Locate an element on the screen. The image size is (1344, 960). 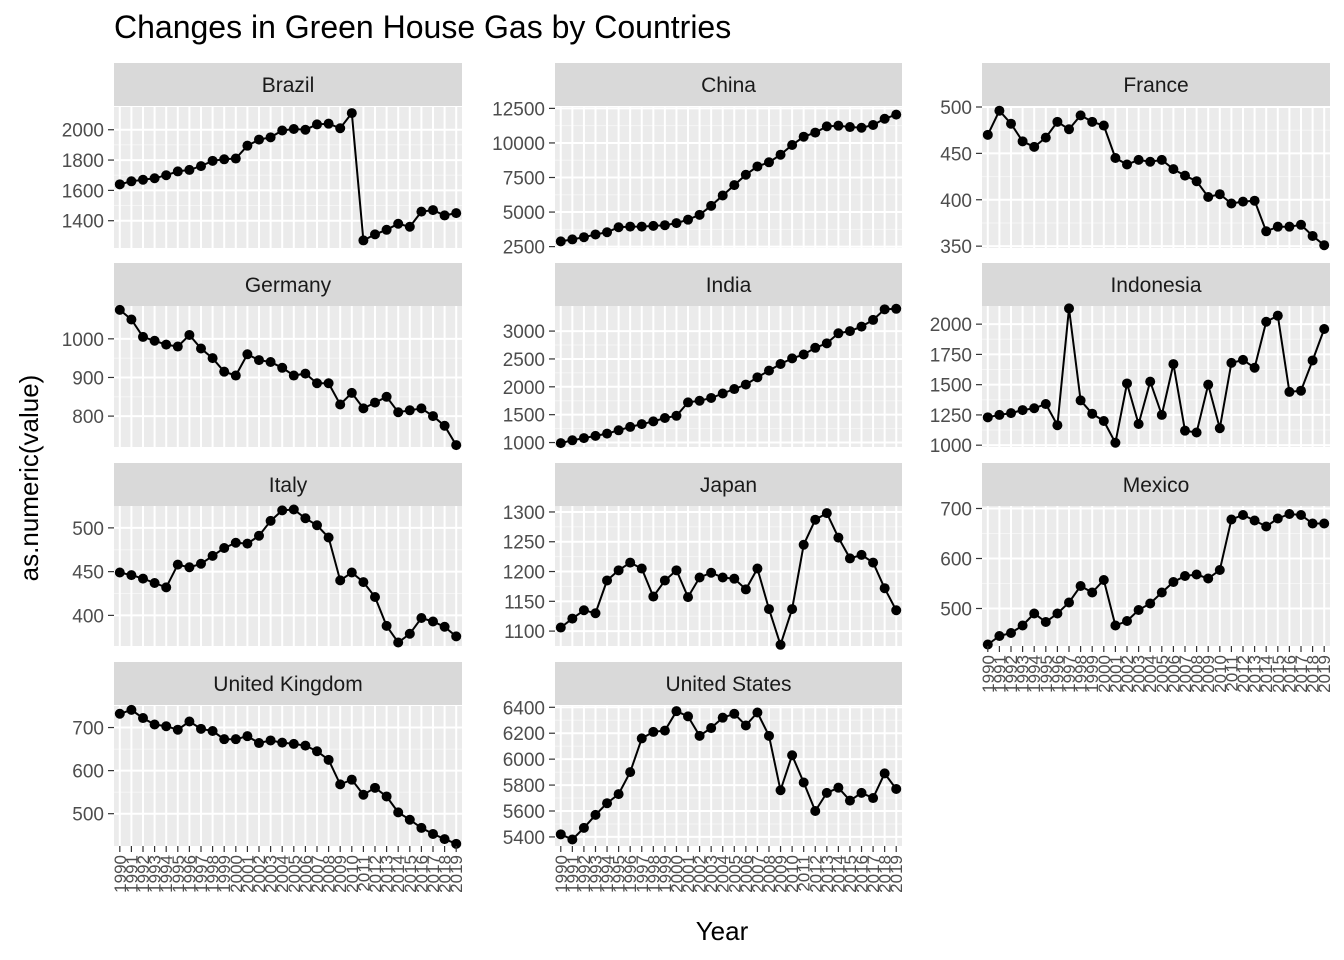
data-point-india-2015 is located at coordinates (849, 331).